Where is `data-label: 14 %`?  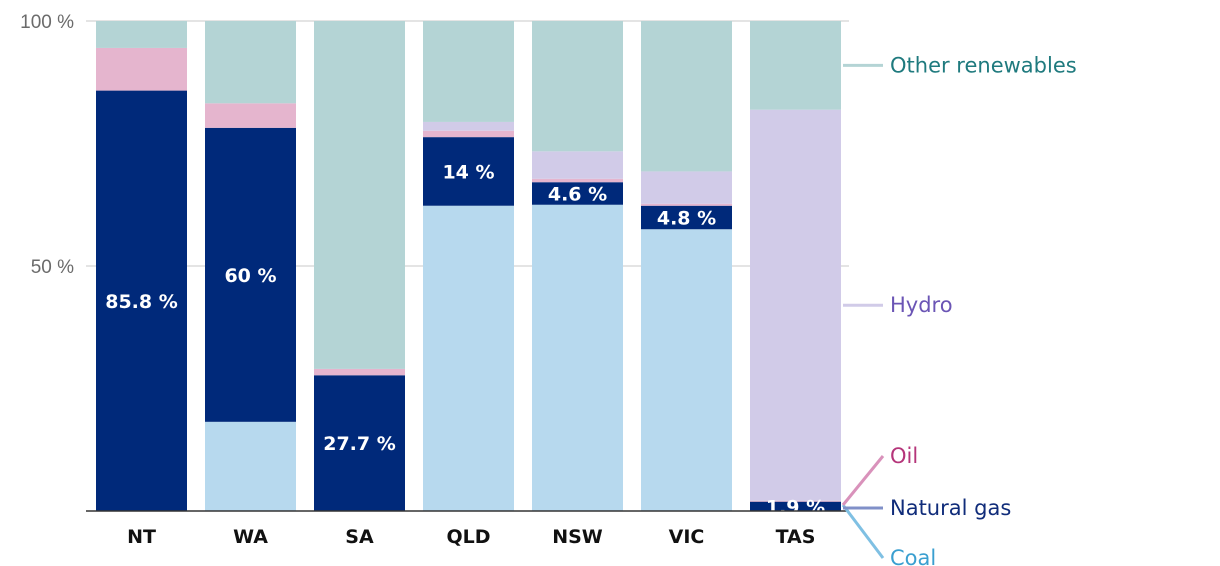
data-label: 14 % is located at coordinates (468, 172).